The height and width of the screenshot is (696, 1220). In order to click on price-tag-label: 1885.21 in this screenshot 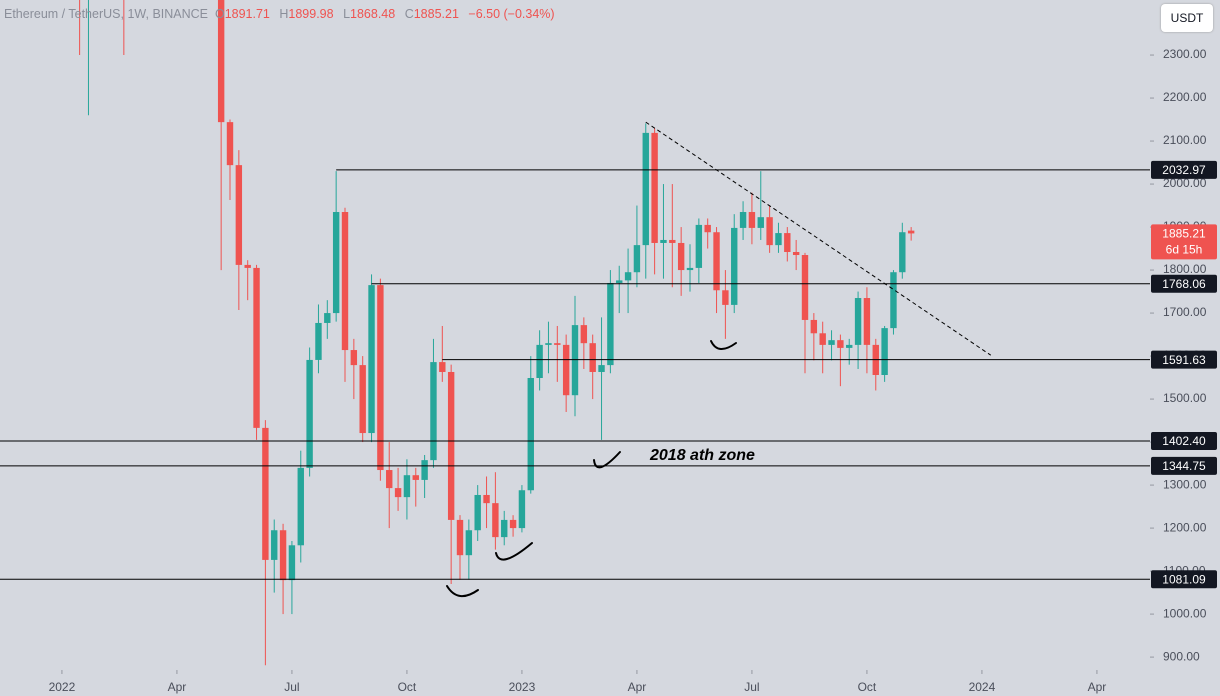, I will do `click(1184, 234)`.